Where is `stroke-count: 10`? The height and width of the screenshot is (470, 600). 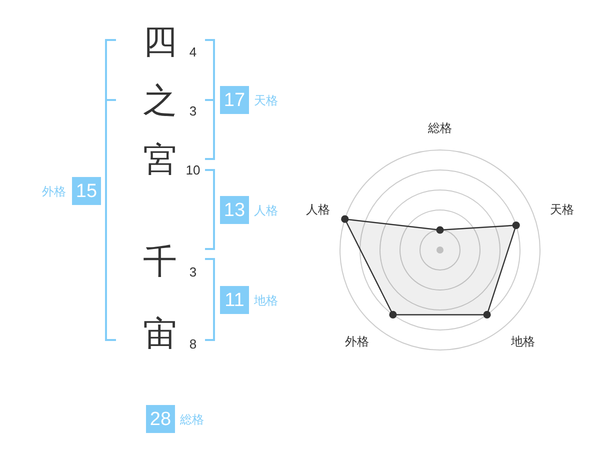 stroke-count: 10 is located at coordinates (193, 170).